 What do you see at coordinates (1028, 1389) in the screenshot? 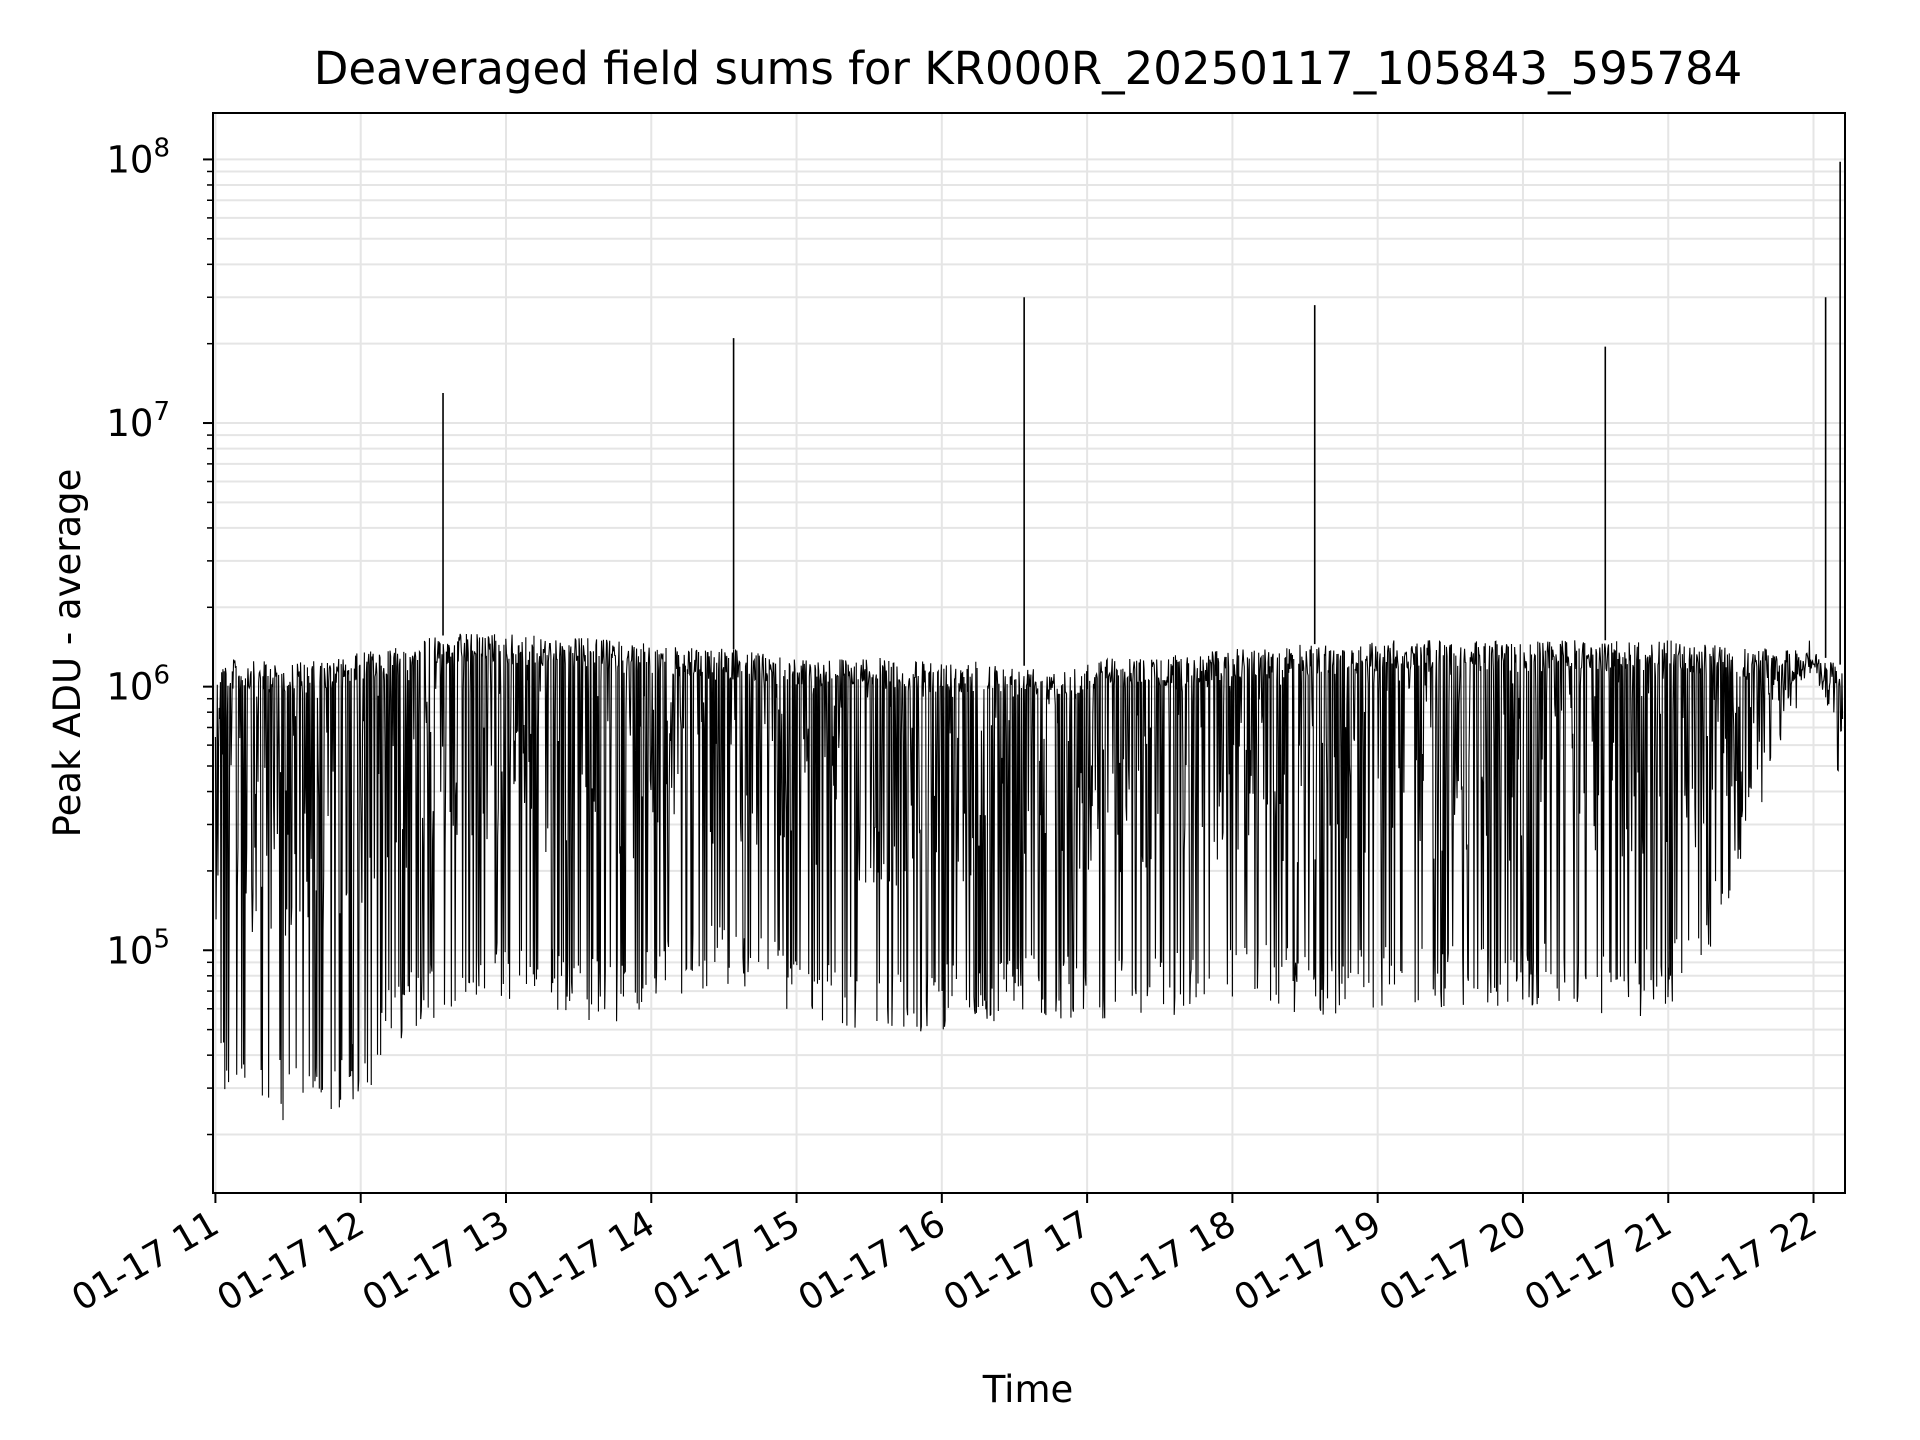
I see `x-axis-label: Time` at bounding box center [1028, 1389].